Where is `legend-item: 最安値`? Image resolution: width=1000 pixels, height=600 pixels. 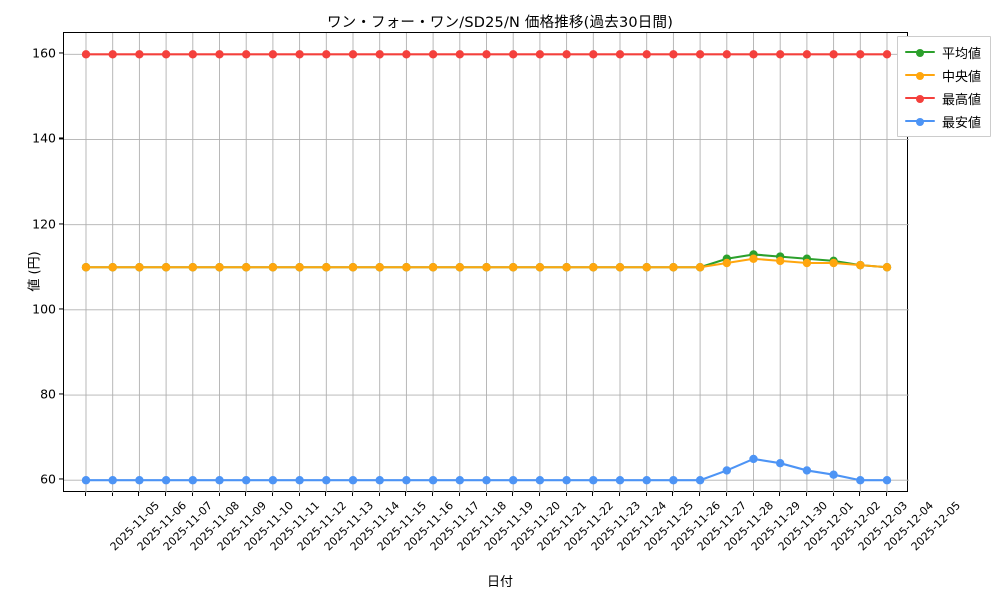 legend-item: 最安値 is located at coordinates (942, 121).